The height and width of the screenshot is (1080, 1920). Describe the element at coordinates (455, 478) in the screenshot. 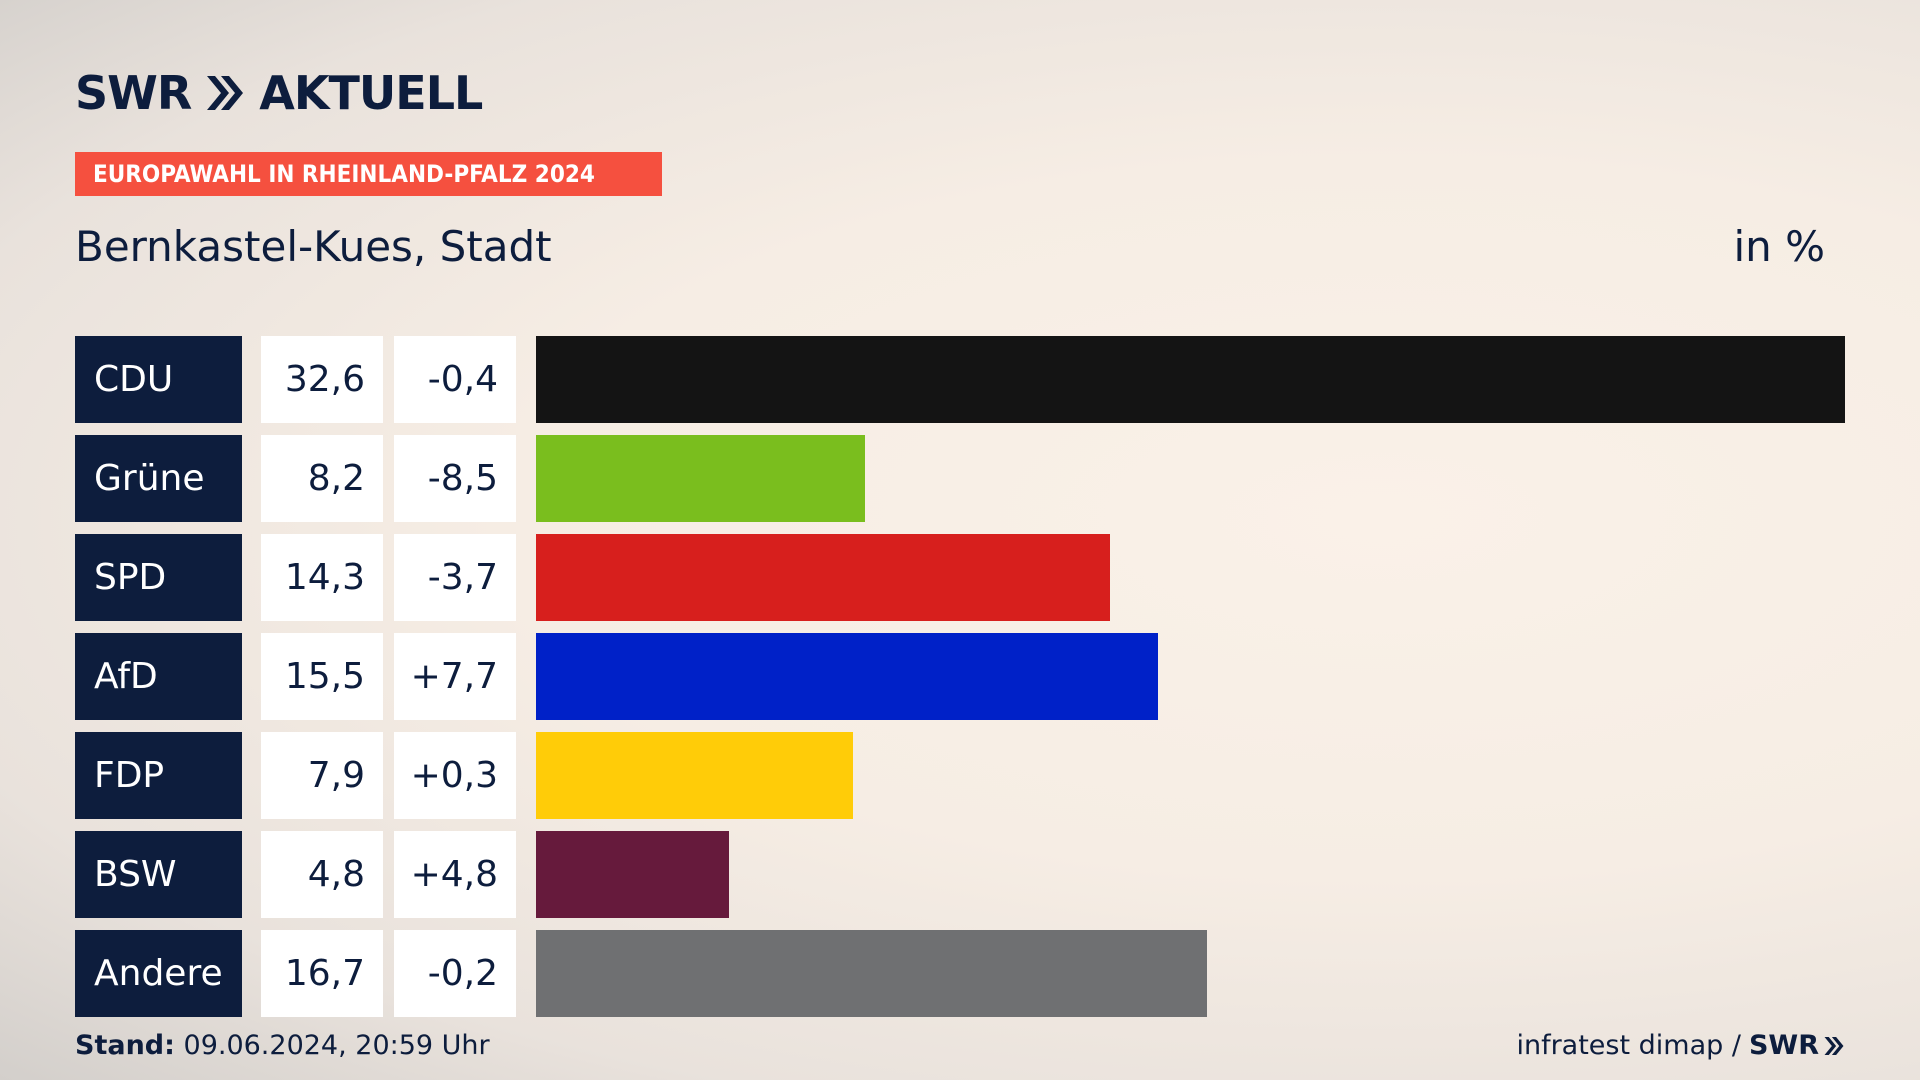

I see `vote-change-value: -8,5` at that location.